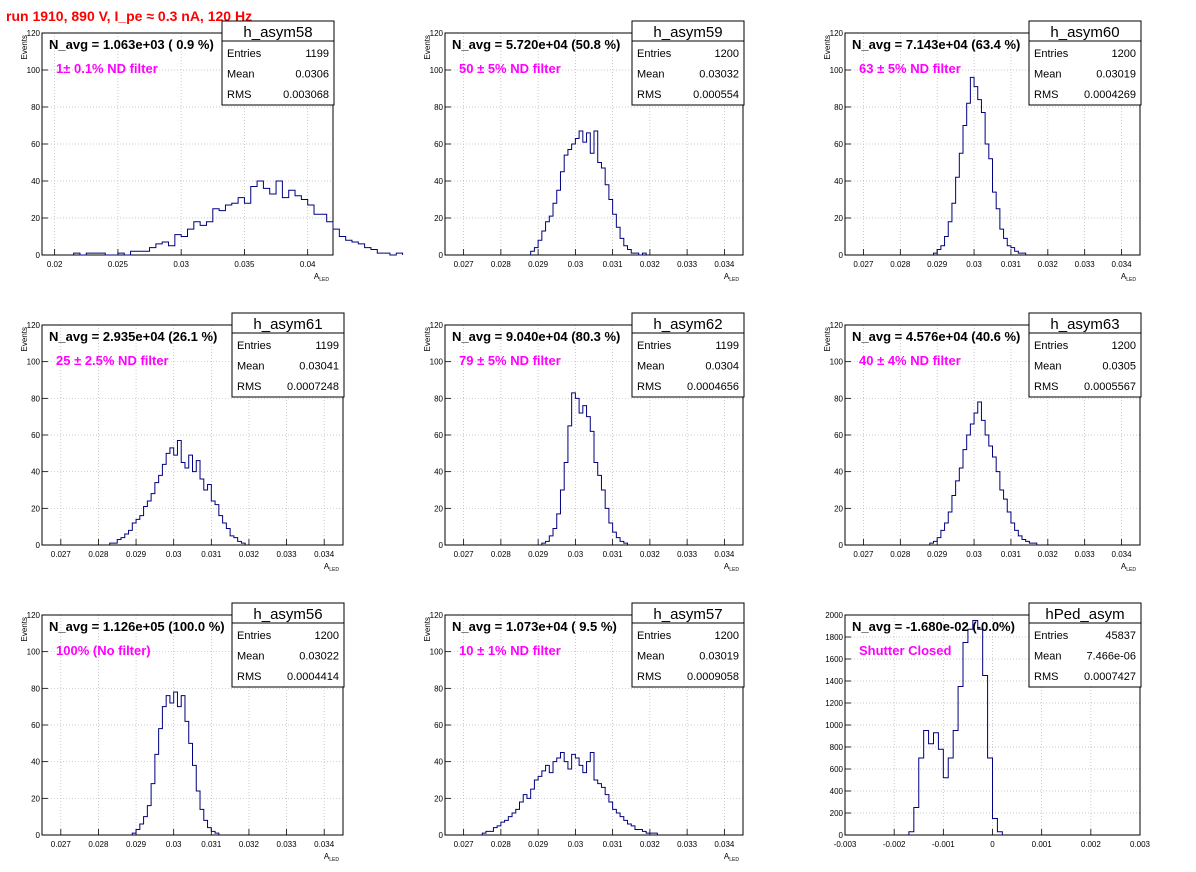  Describe the element at coordinates (727, 636) in the screenshot. I see `stat-value: 1200` at that location.